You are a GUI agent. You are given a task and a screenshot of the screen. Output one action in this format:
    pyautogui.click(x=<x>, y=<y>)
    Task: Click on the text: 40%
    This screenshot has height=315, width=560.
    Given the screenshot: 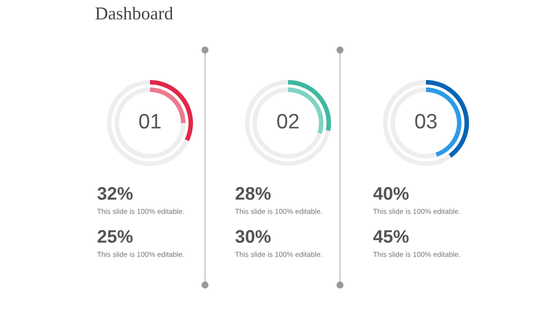 What is the action you would take?
    pyautogui.click(x=391, y=193)
    